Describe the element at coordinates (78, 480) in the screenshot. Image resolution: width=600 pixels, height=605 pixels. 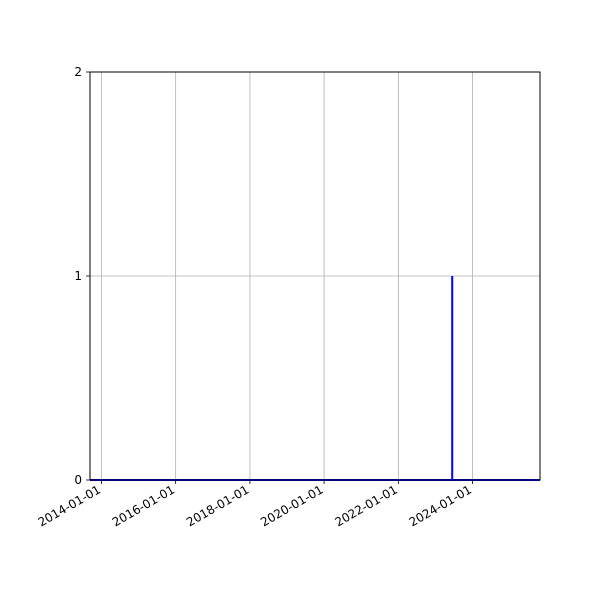
I see `y-tick-label: 0` at that location.